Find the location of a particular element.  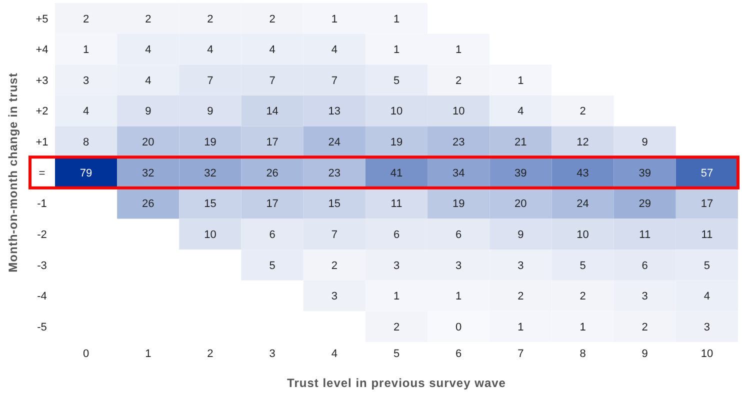

y-tick-label: = is located at coordinates (42, 173).